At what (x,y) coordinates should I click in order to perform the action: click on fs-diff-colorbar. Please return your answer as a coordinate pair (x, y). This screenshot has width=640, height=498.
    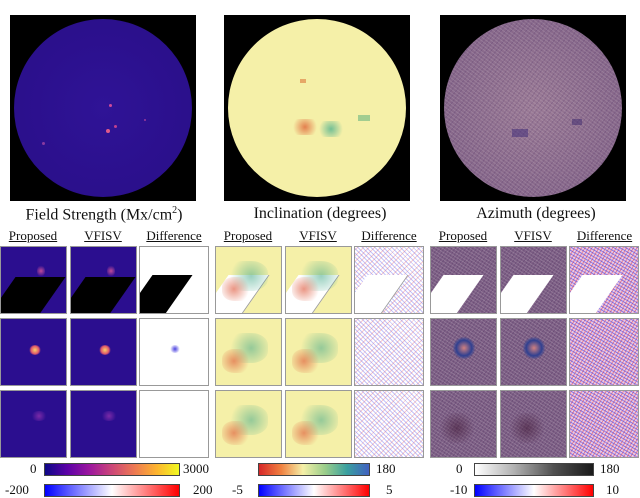
    Looking at the image, I should click on (112, 490).